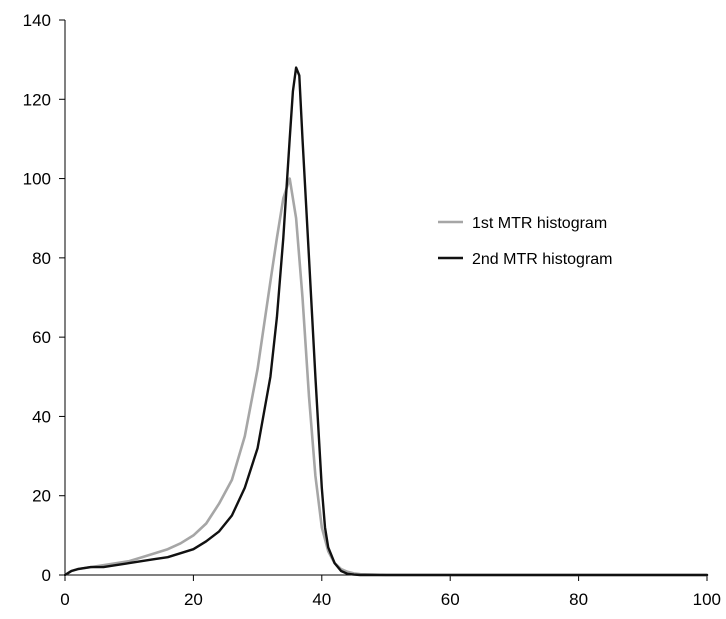 This screenshot has width=726, height=619. I want to click on legend: 1st MTR histogram 2nd MTR histogram, so click(544, 239).